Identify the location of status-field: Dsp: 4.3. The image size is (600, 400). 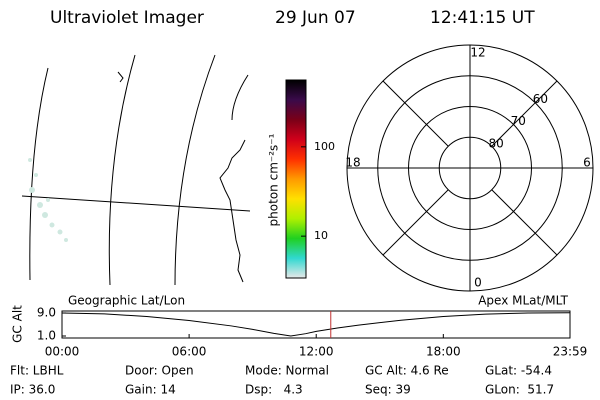
(274, 390).